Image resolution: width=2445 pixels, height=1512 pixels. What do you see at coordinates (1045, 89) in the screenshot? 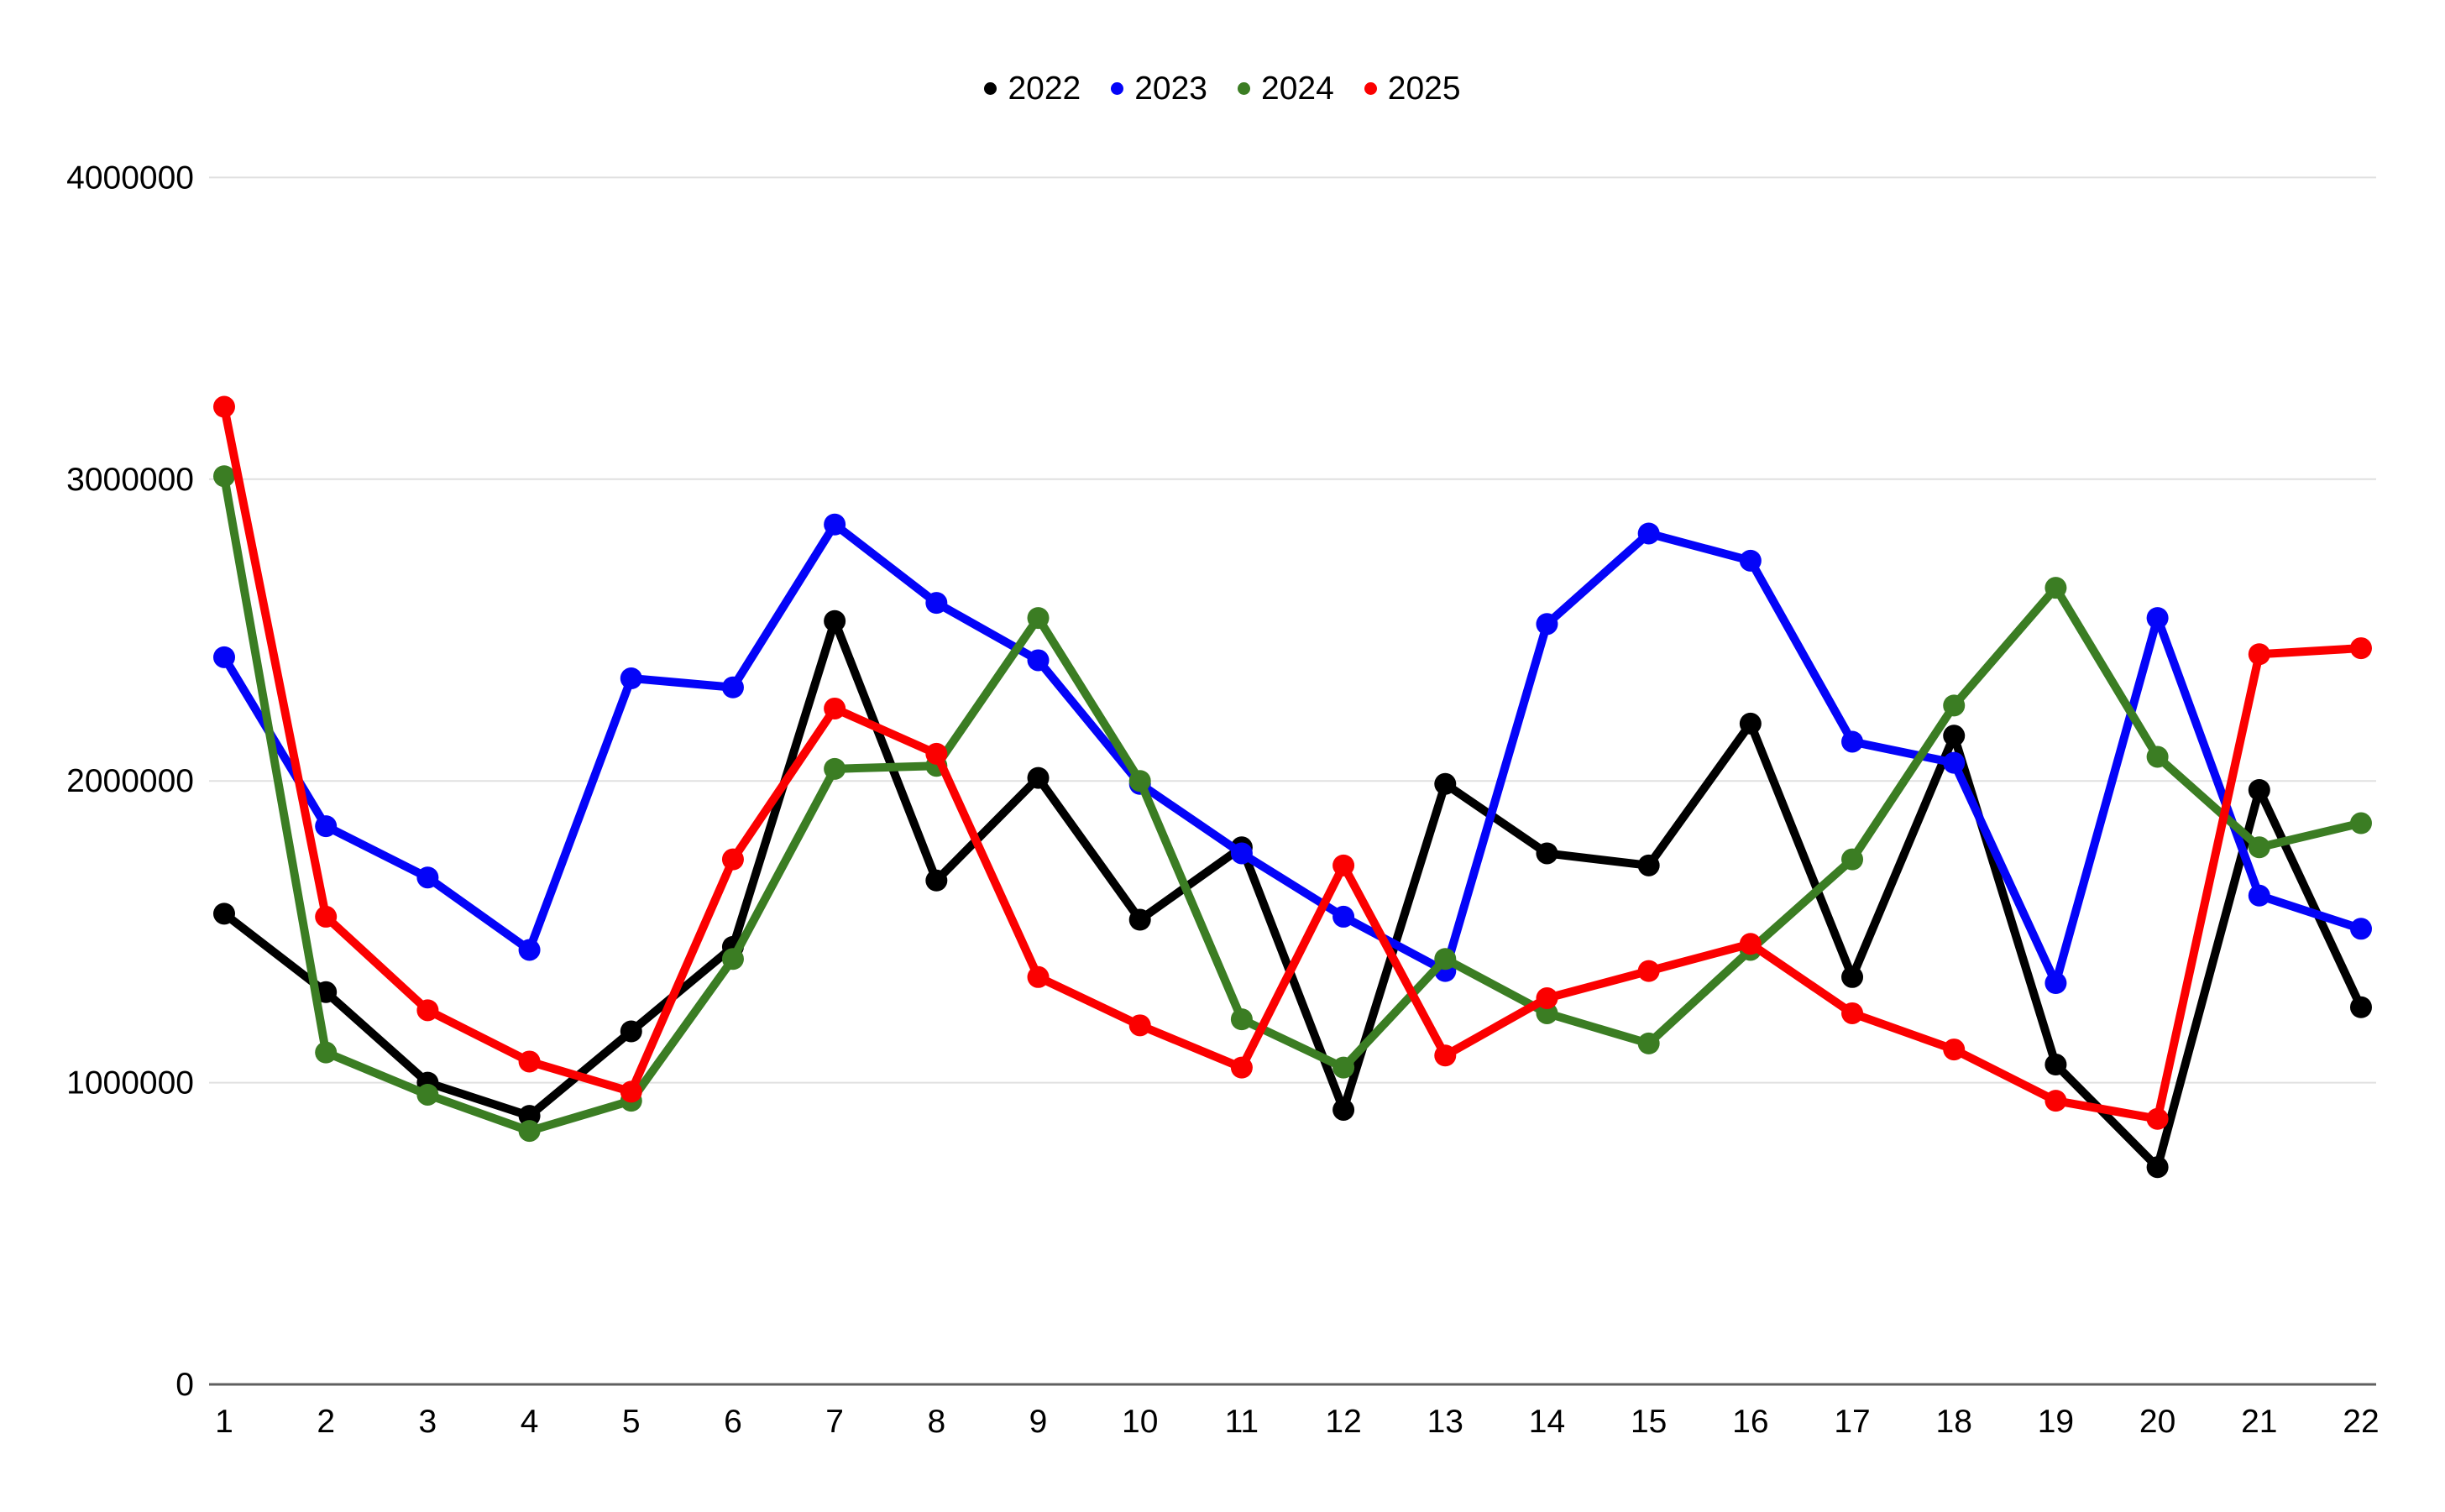
I see `legend-label-2022: 2022` at bounding box center [1045, 89].